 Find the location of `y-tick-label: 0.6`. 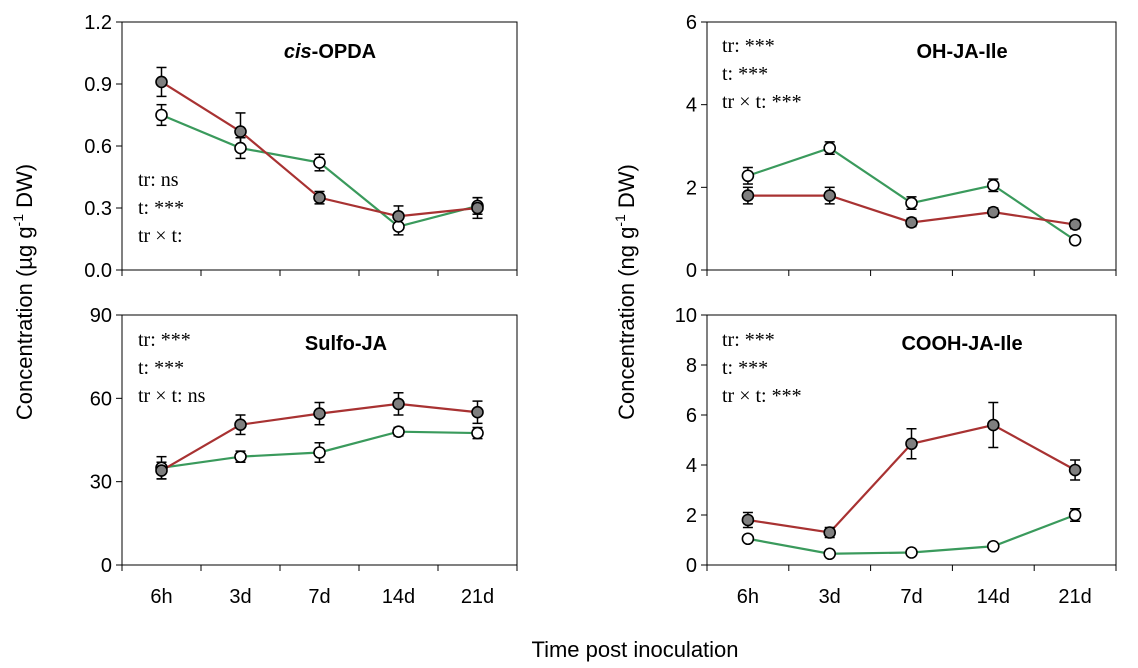

y-tick-label: 0.6 is located at coordinates (98, 147).